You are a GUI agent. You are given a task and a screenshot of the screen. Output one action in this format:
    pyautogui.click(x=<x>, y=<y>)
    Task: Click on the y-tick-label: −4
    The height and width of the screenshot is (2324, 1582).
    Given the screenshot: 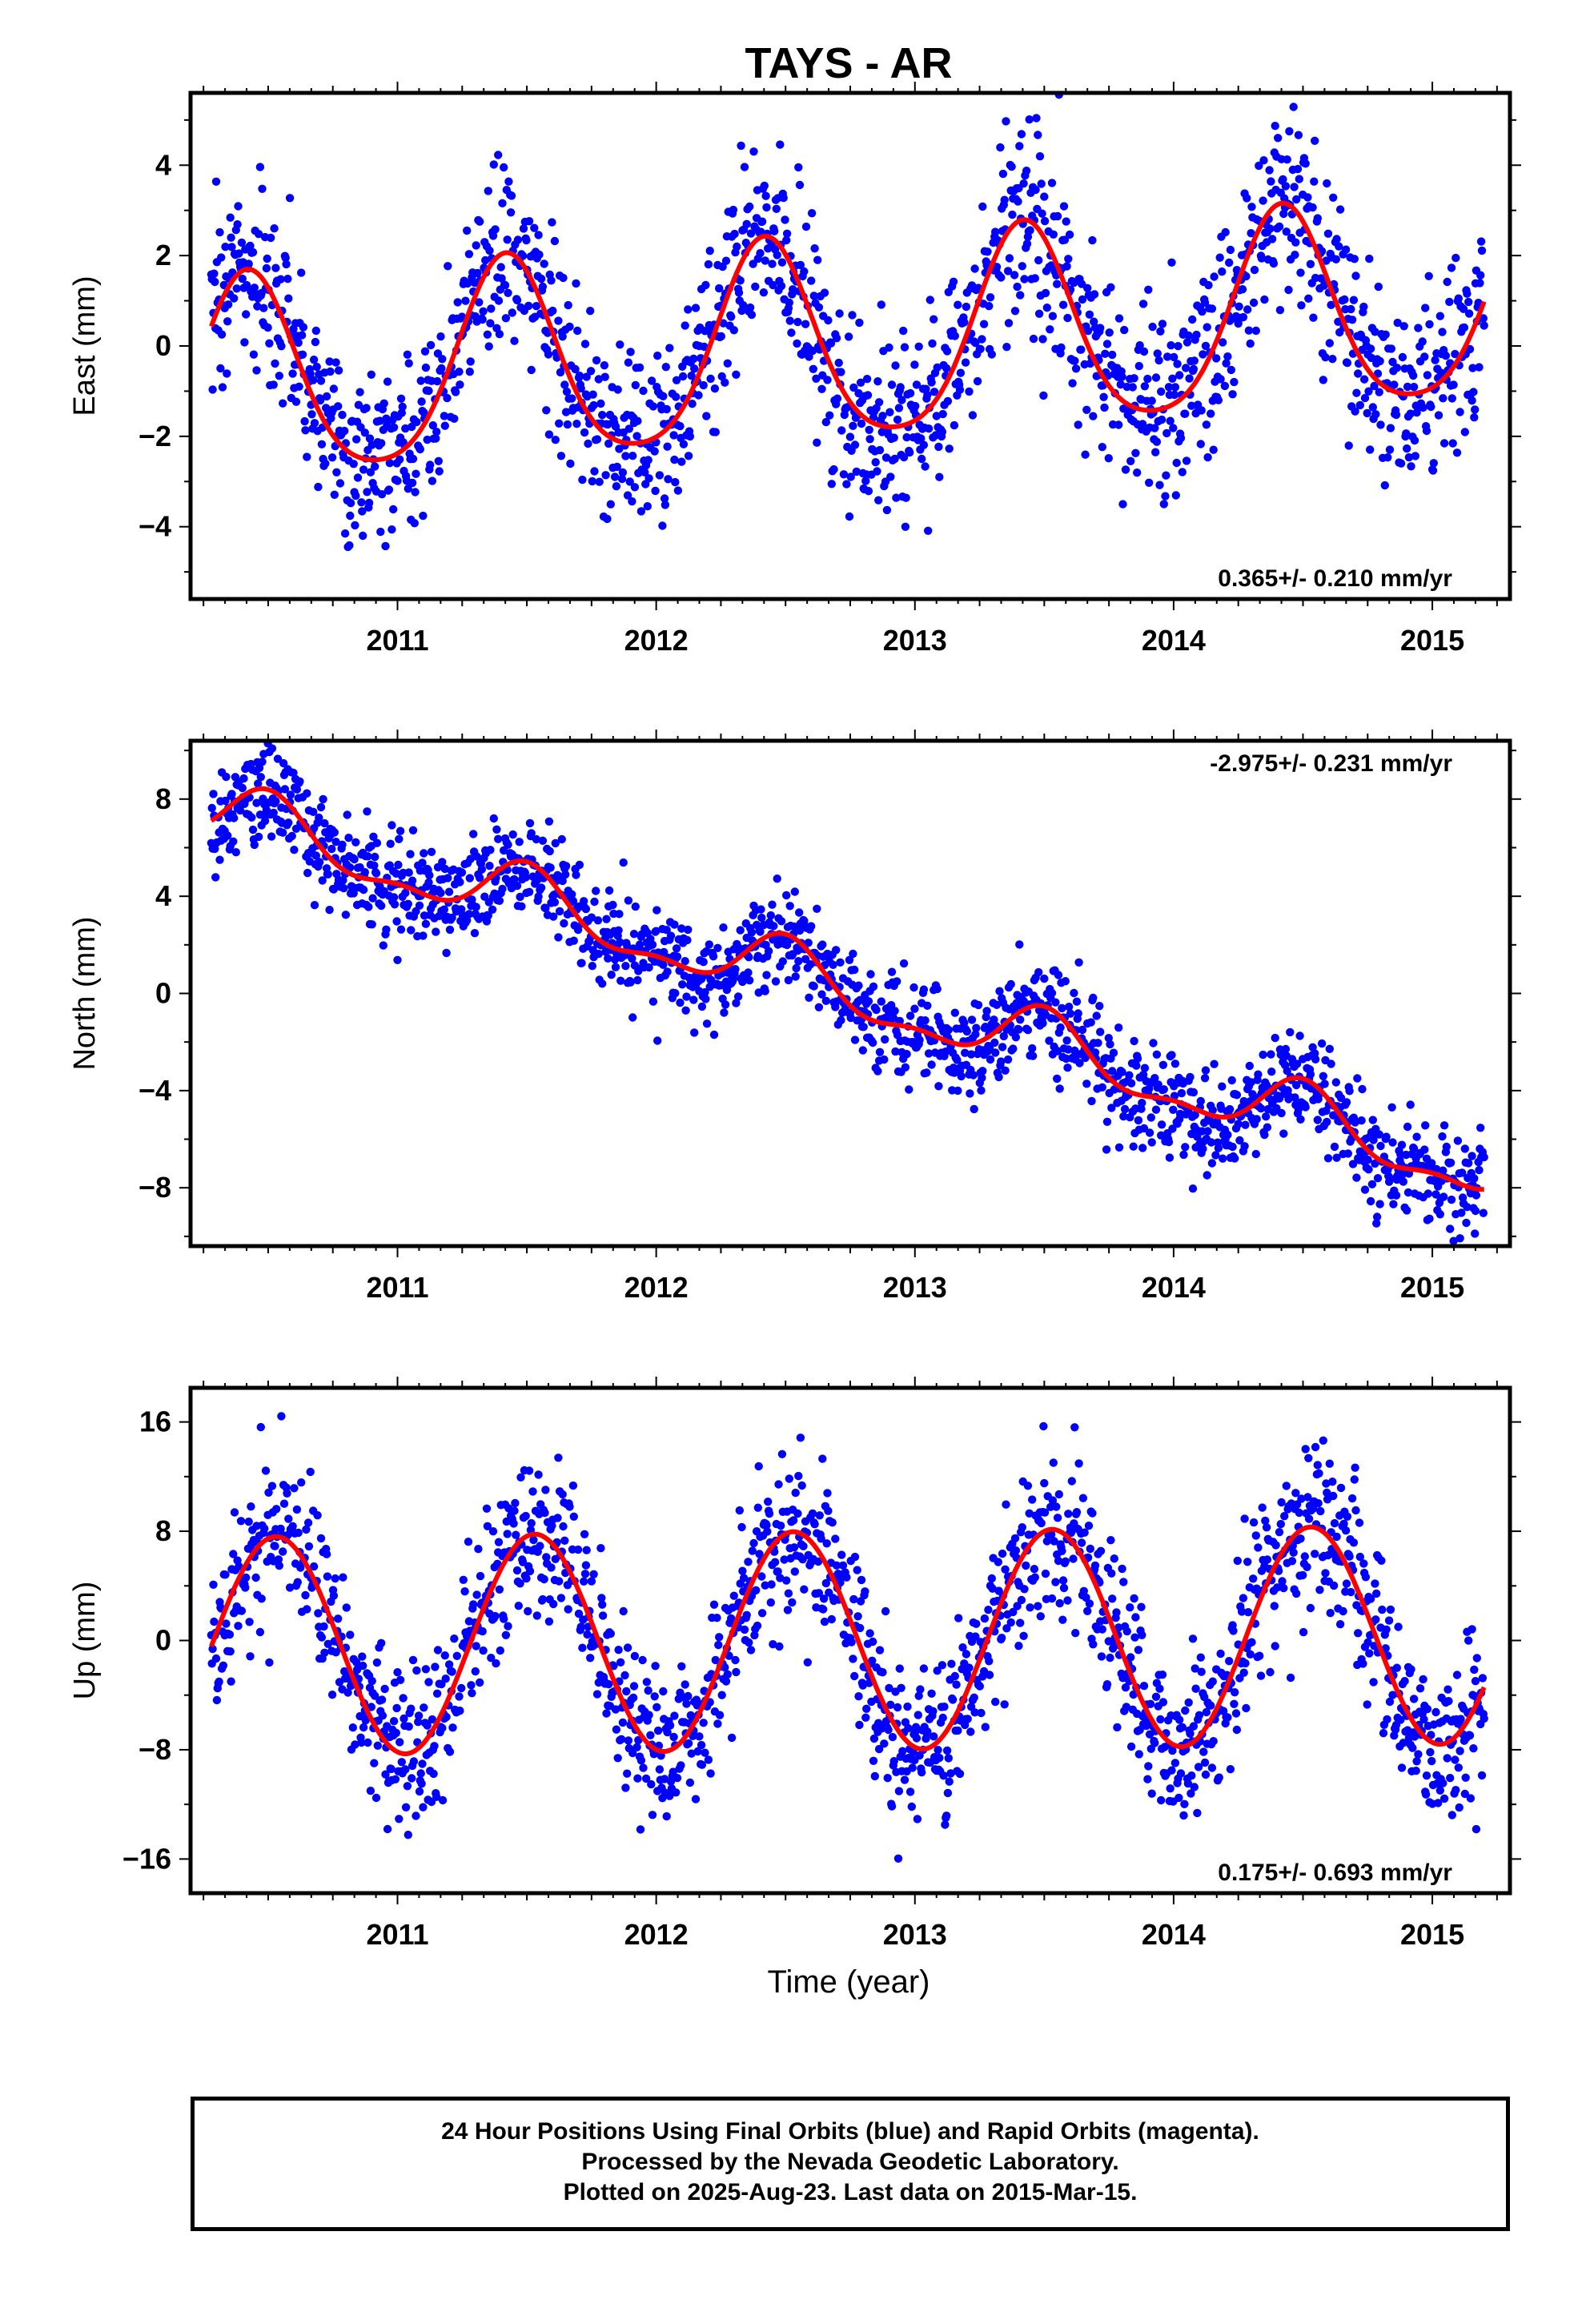 What is the action you would take?
    pyautogui.click(x=155, y=526)
    